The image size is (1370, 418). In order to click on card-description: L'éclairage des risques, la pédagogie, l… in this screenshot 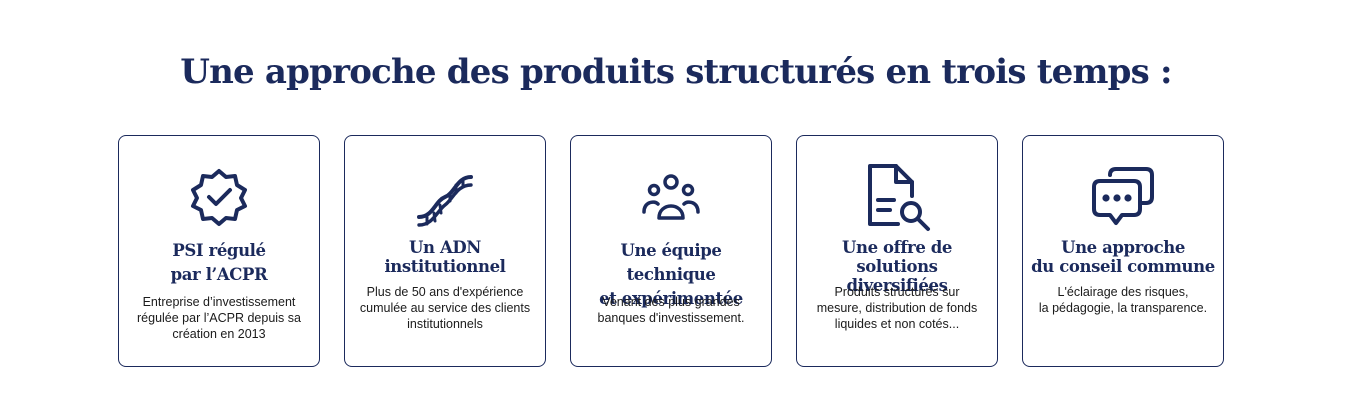, I will do `click(1123, 300)`.